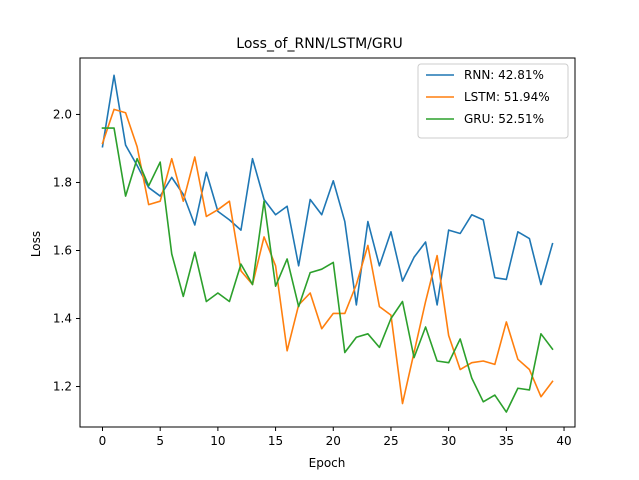  I want to click on y-tick-label: 1.6, so click(62, 250).